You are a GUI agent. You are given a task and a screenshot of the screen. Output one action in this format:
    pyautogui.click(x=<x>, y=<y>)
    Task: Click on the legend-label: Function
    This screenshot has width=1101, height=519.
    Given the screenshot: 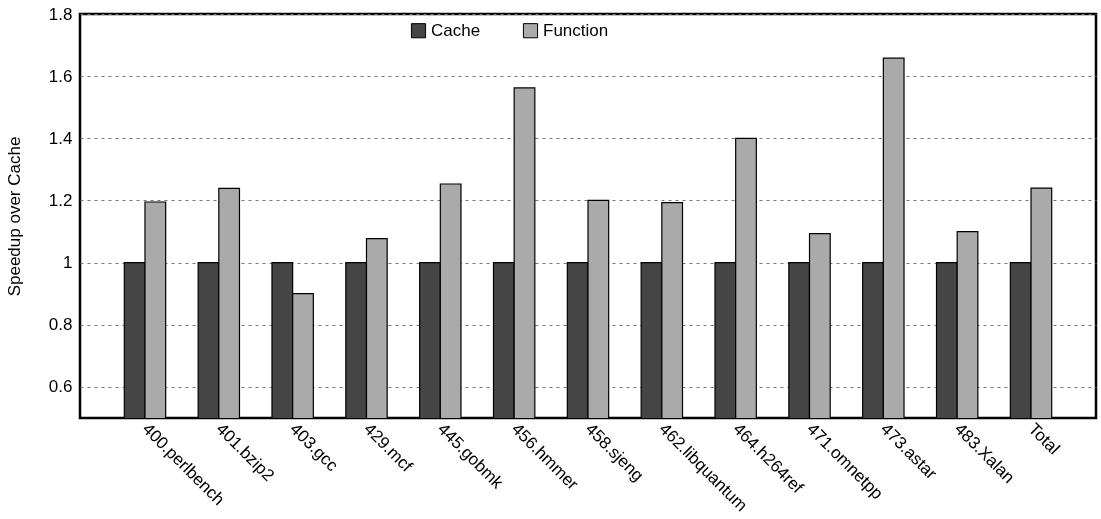 What is the action you would take?
    pyautogui.click(x=576, y=30)
    